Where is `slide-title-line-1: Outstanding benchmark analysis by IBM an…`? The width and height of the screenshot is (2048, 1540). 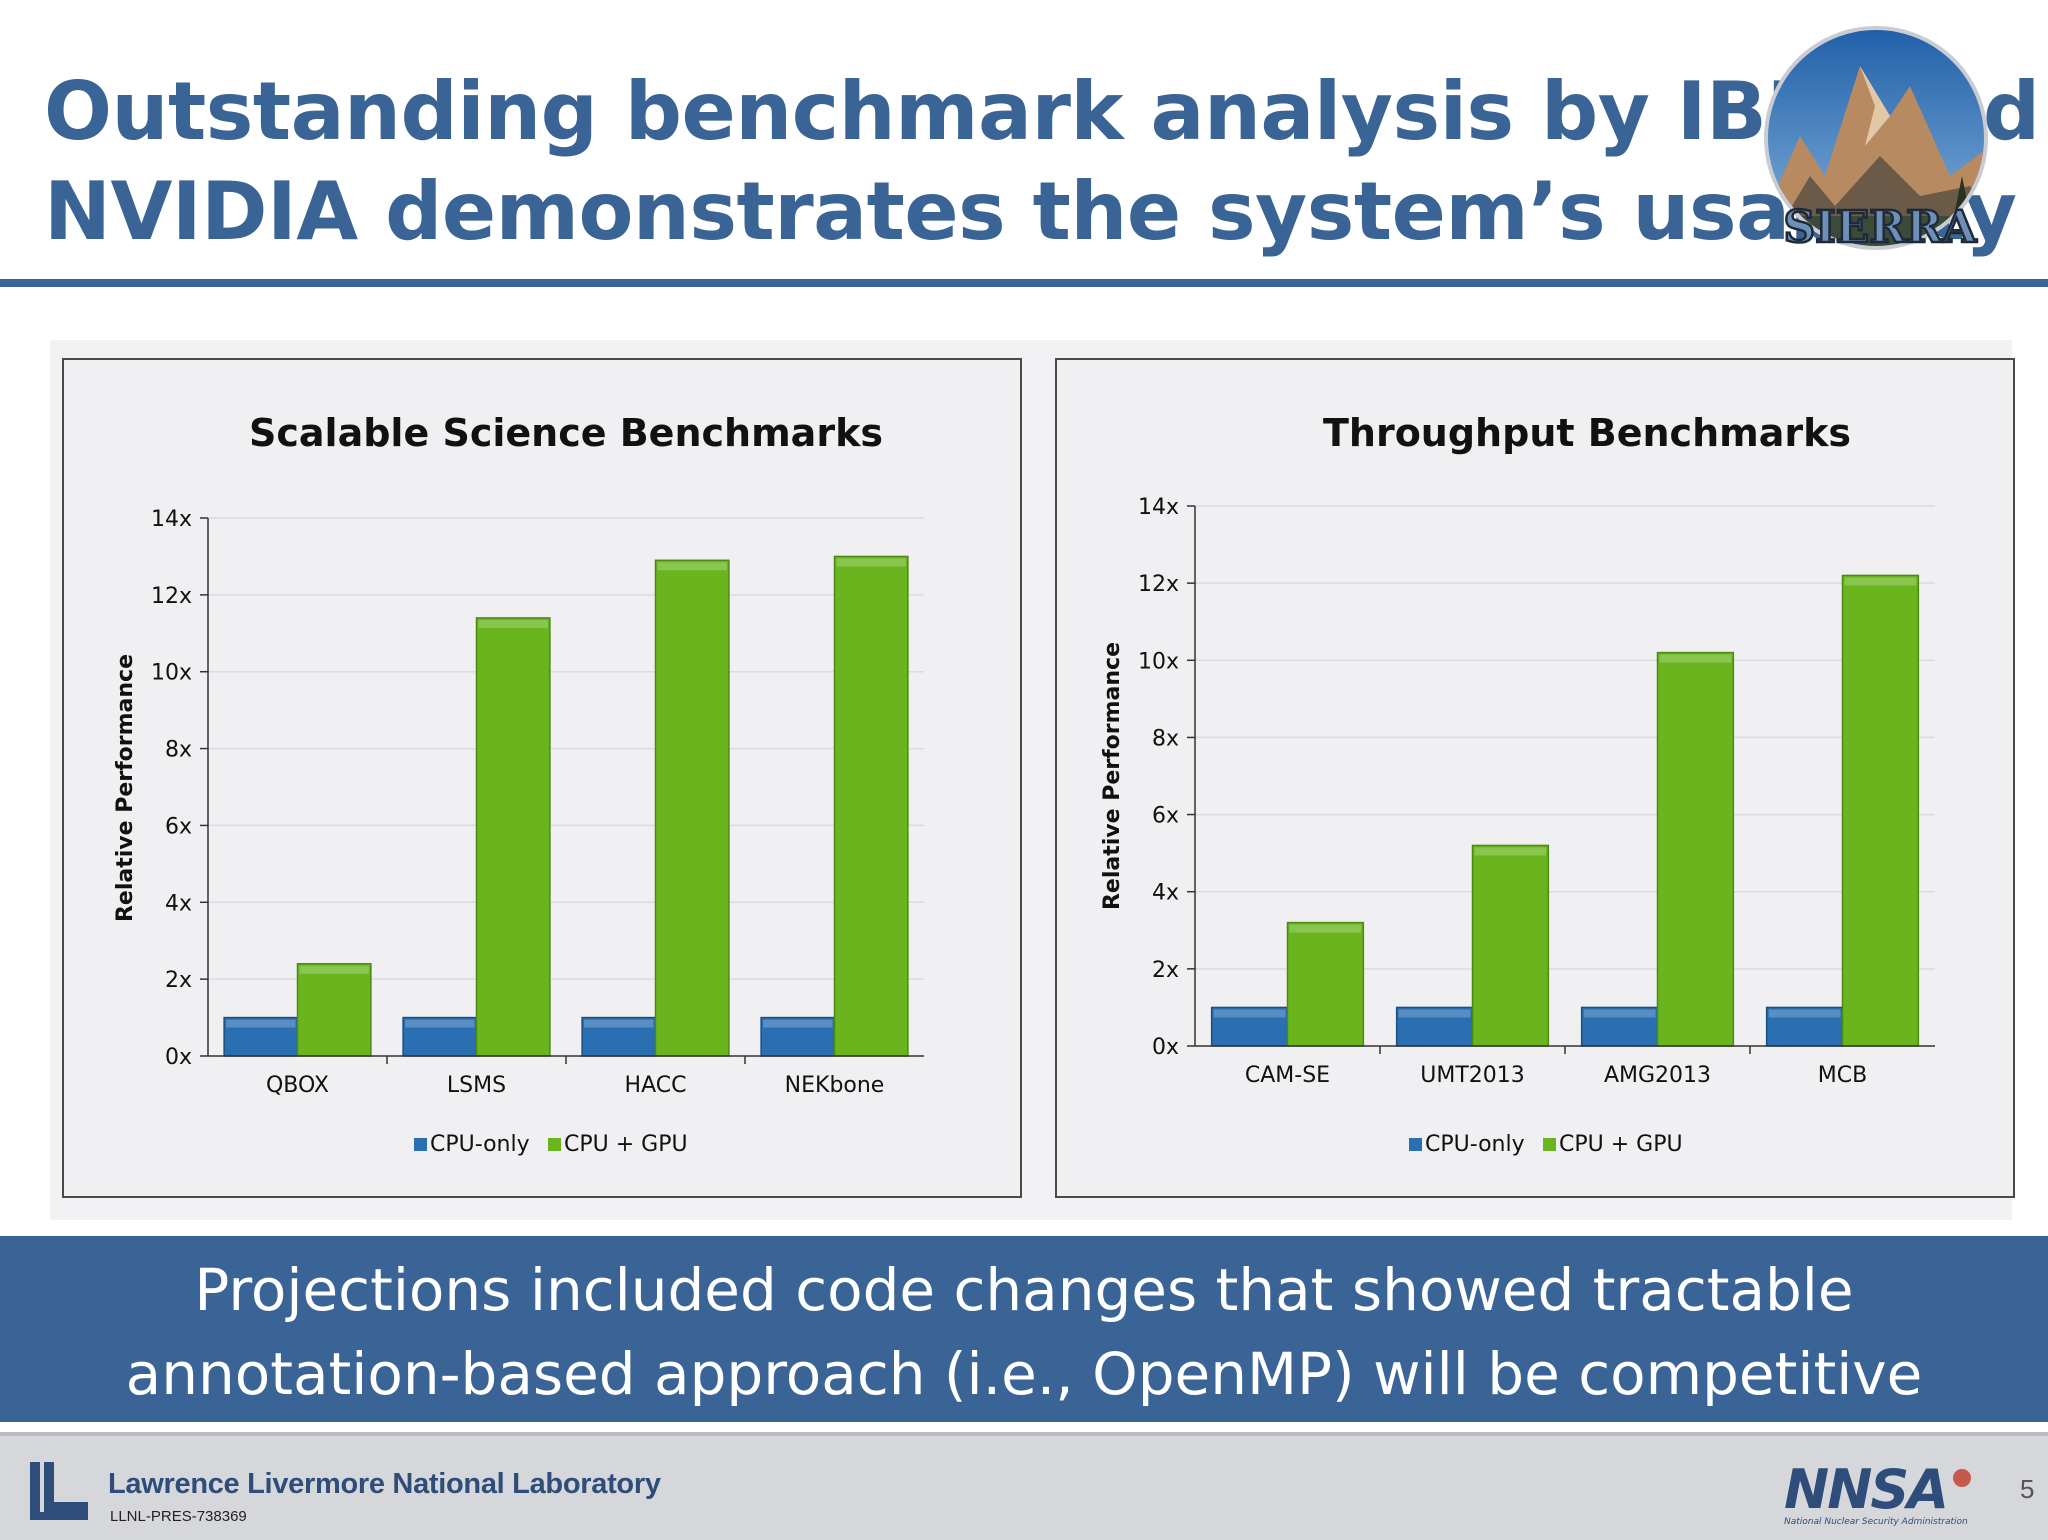
slide-title-line-1: Outstanding benchmark analysis by IBM an… is located at coordinates (1042, 111).